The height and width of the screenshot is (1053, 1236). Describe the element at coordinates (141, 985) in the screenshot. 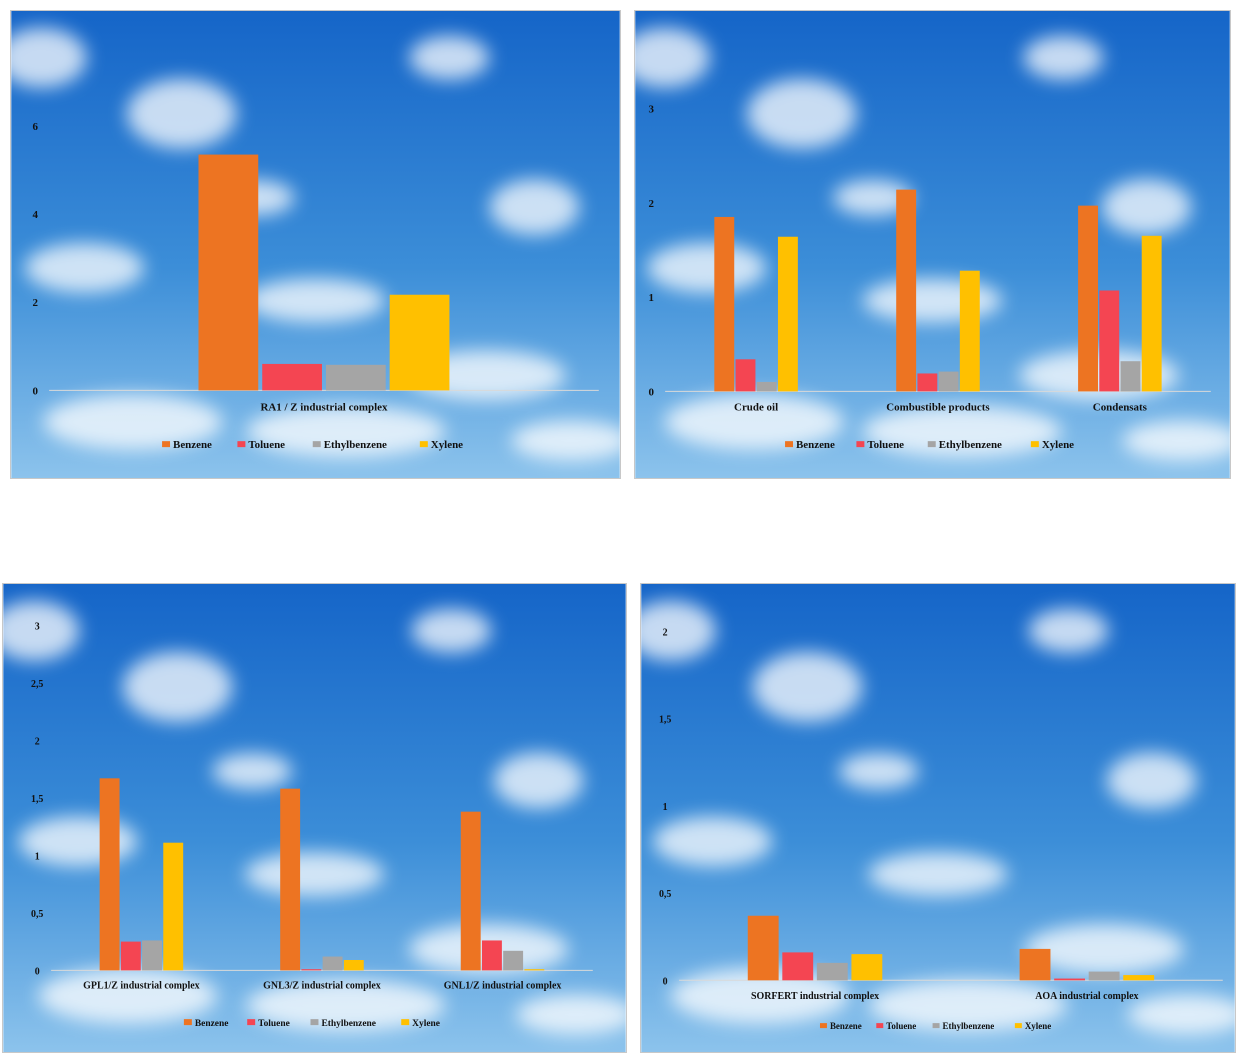

I see `category-label: GPL1/Z industrial complex` at that location.